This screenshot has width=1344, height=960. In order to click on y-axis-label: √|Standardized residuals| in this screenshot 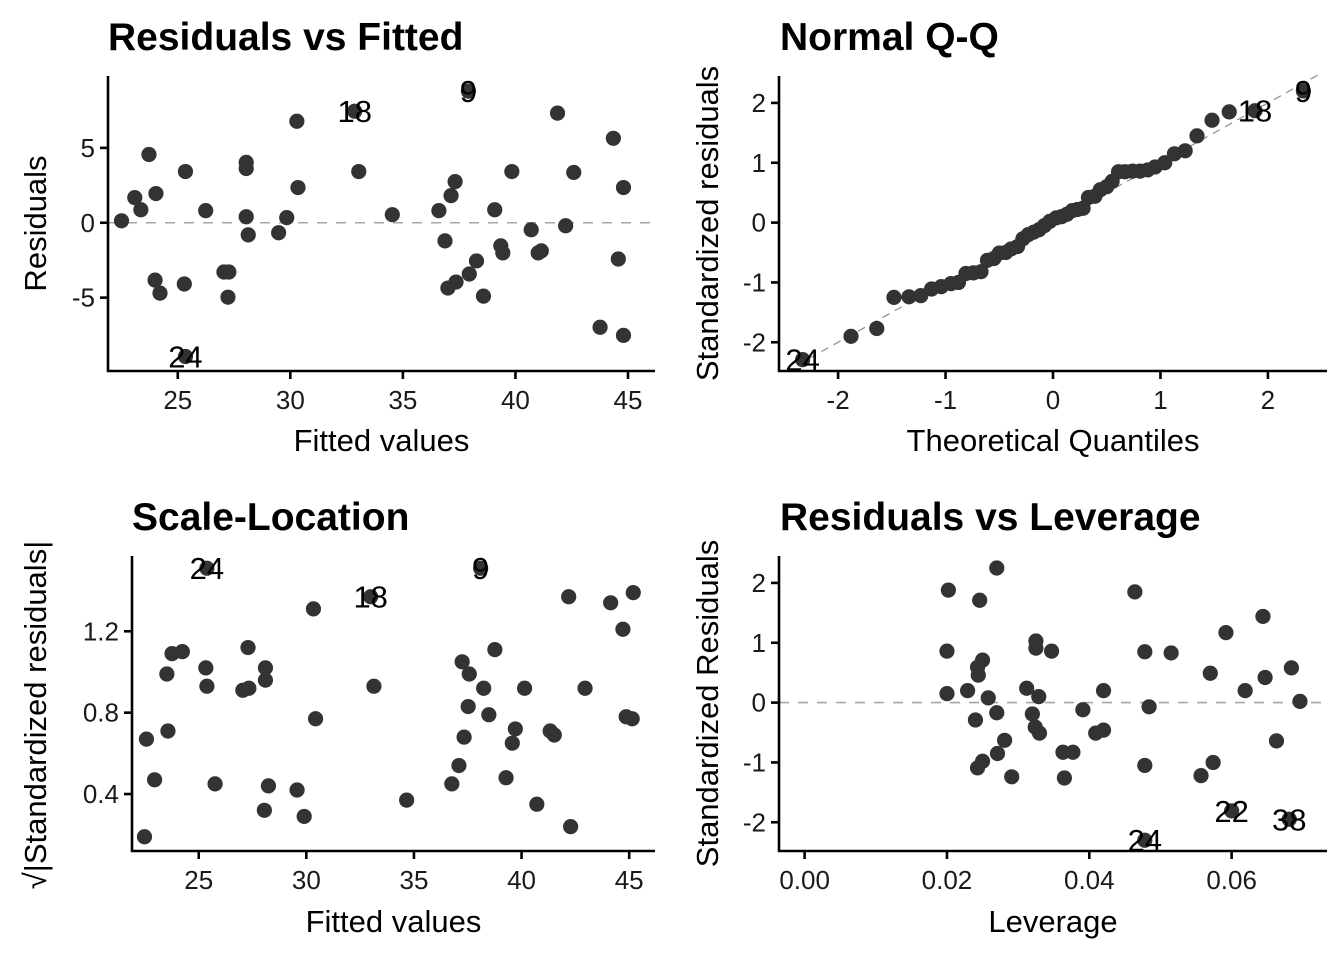, I will do `click(35, 715)`.